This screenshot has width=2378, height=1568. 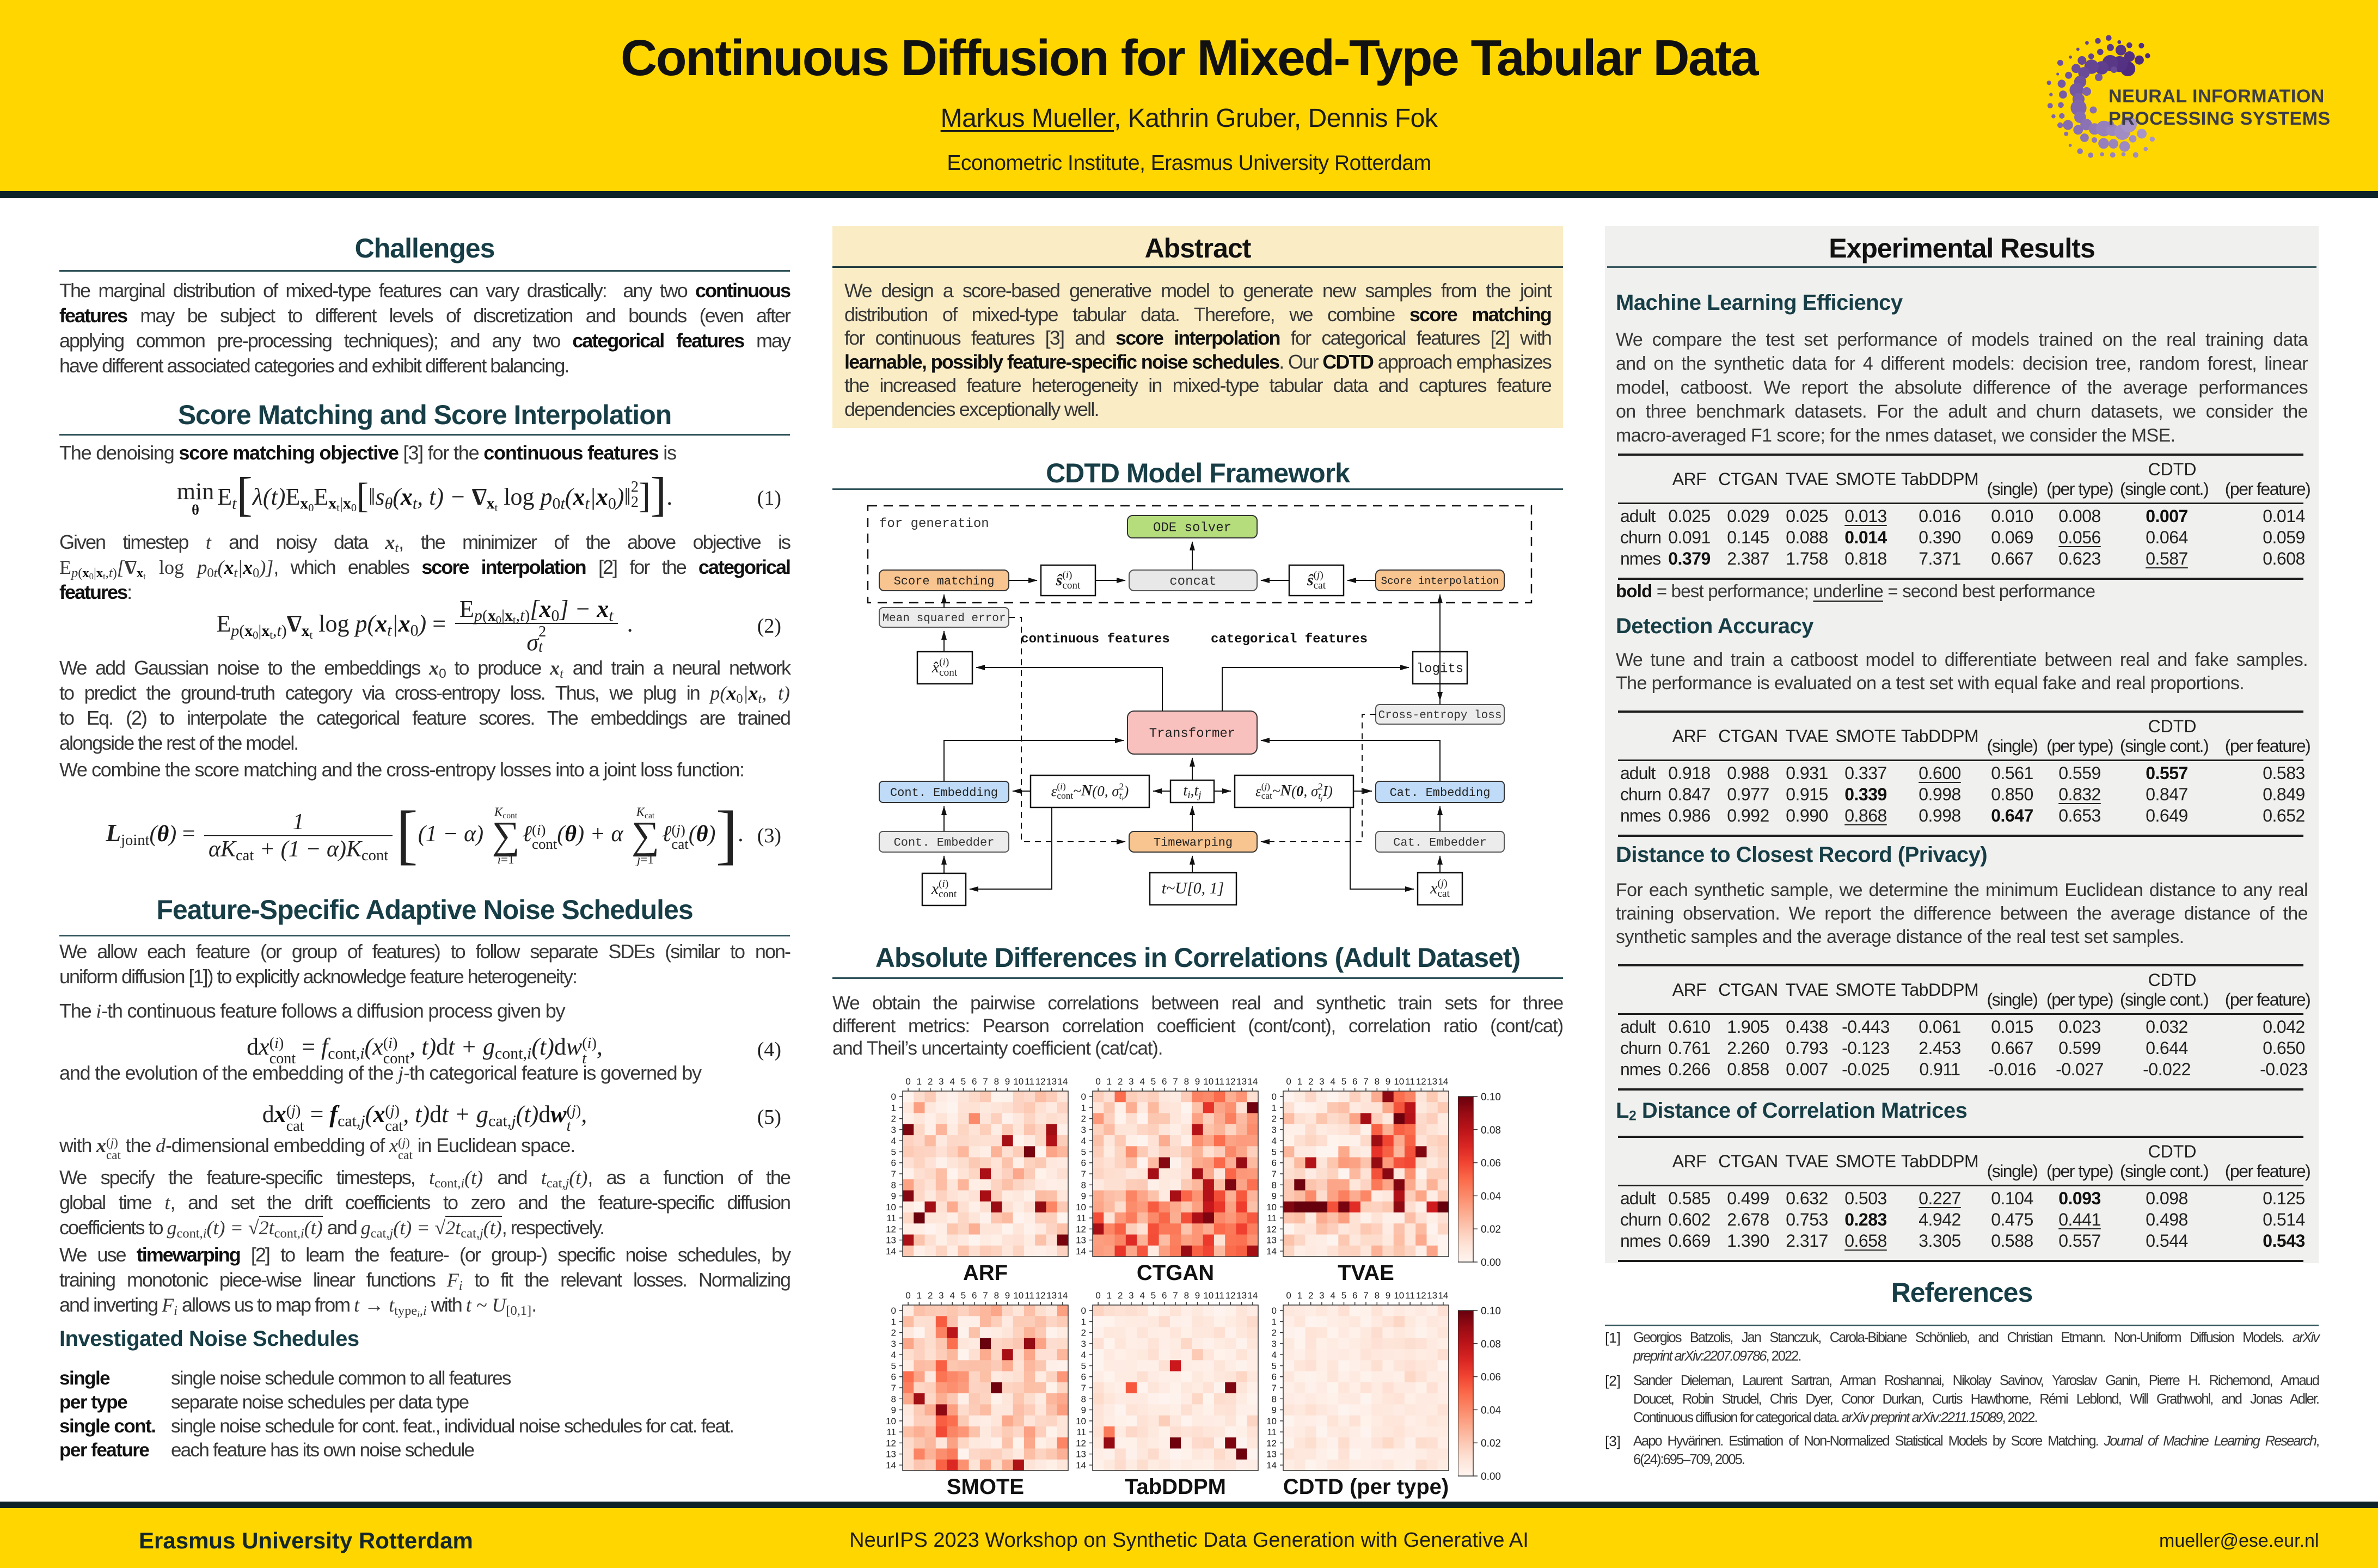 I want to click on svg-text: Score matching, so click(x=944, y=581).